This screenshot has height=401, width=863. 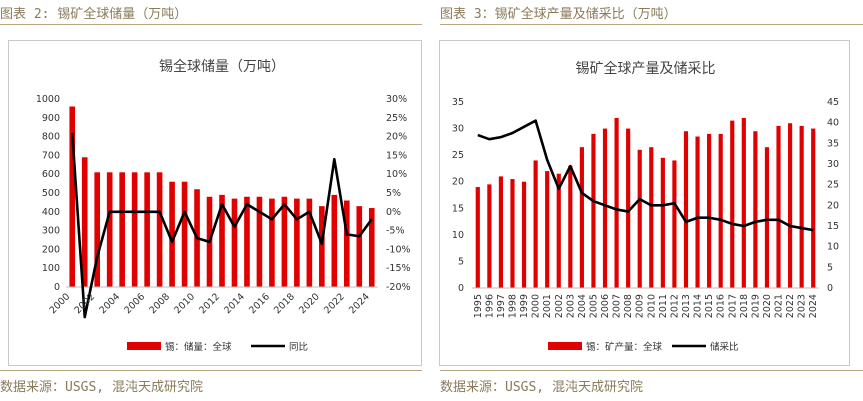 What do you see at coordinates (51, 137) in the screenshot?
I see `y-tick-label: 800` at bounding box center [51, 137].